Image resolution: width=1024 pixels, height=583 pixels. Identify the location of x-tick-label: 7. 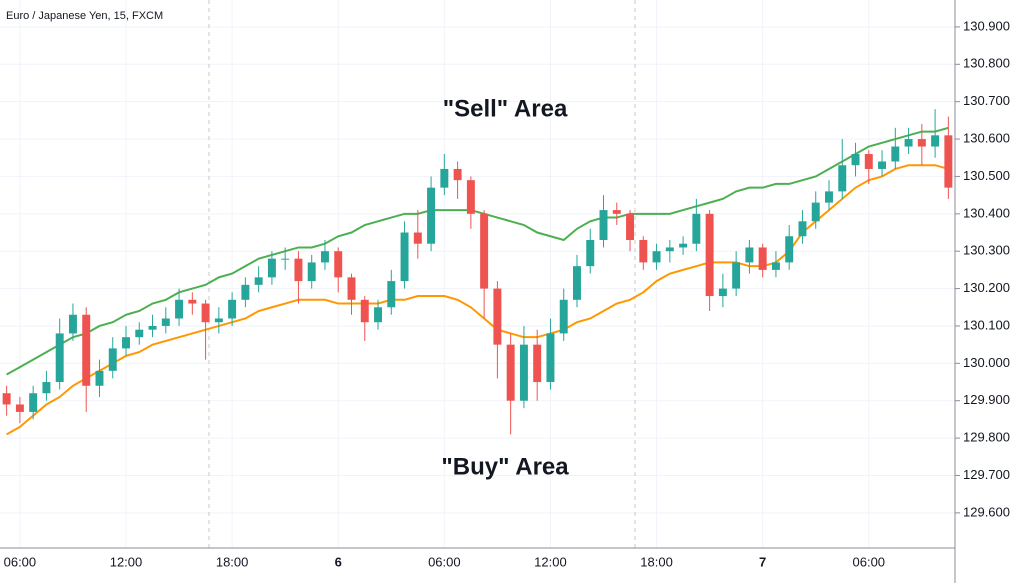
(762, 561).